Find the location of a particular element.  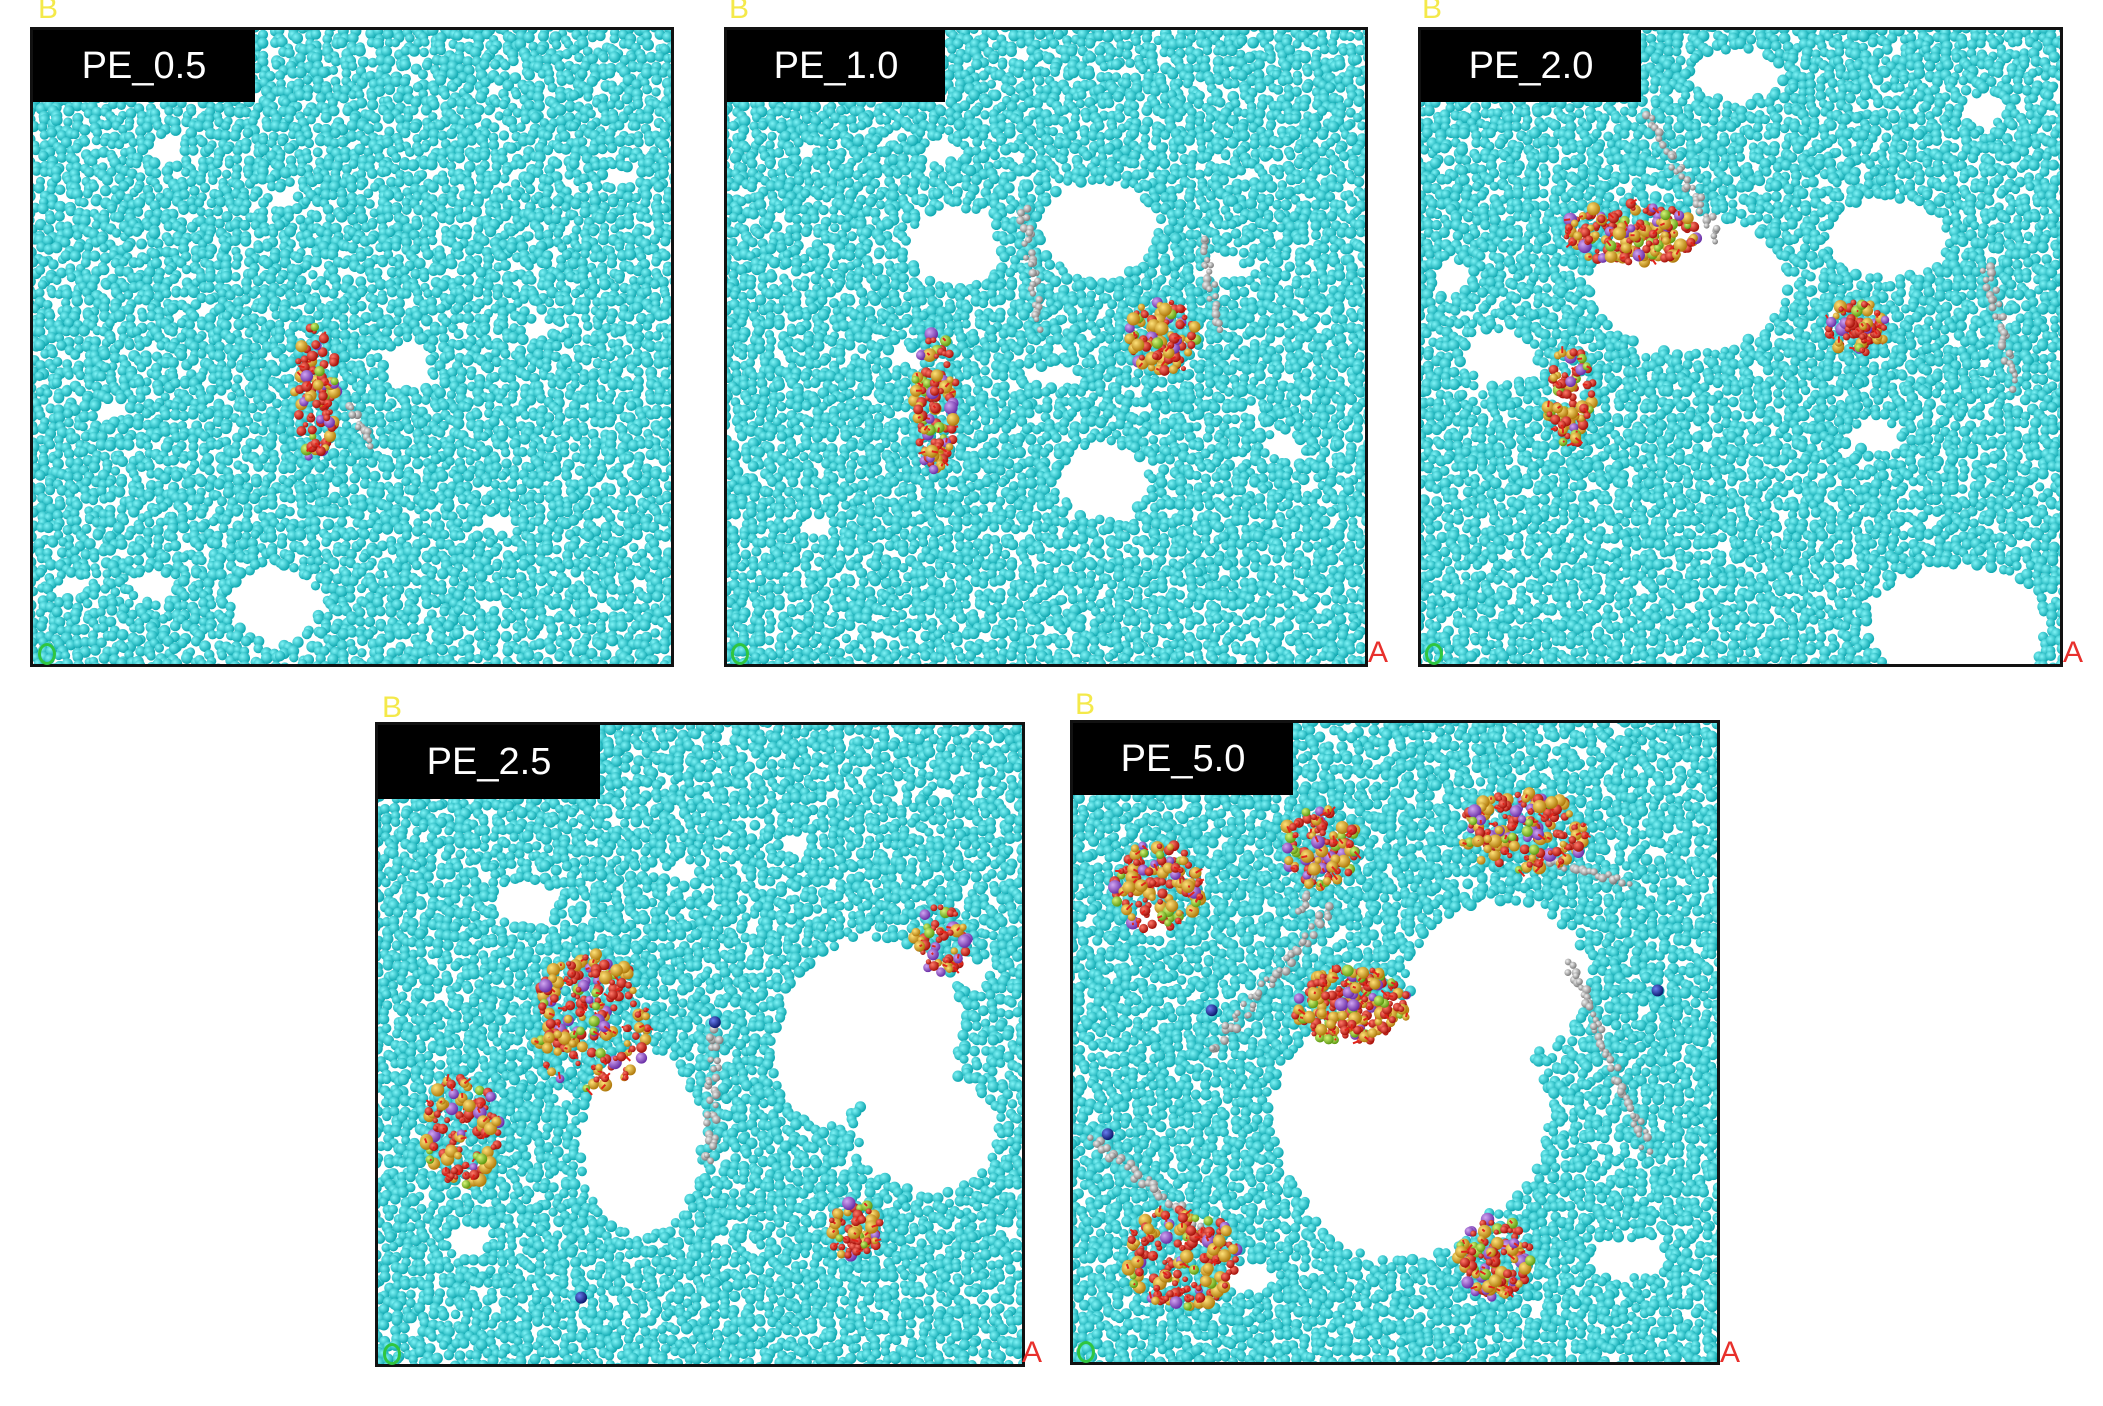

panel-pe-0-5: PE_0.5 is located at coordinates (352, 347).